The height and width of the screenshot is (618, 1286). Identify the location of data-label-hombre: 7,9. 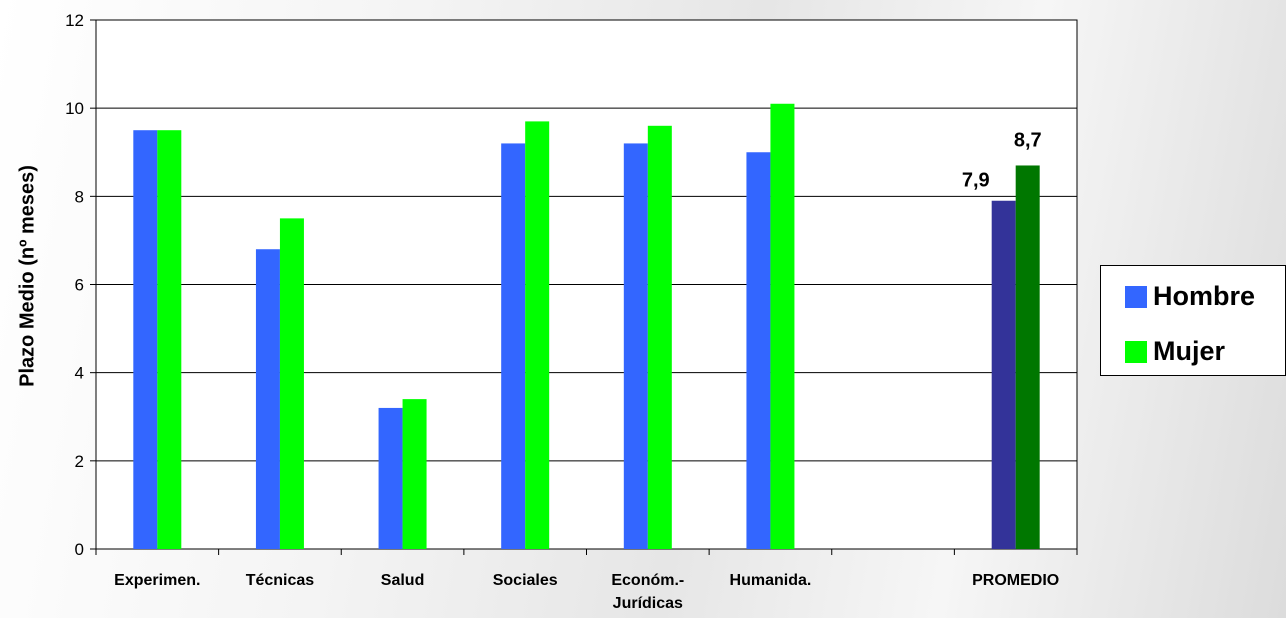
(976, 181).